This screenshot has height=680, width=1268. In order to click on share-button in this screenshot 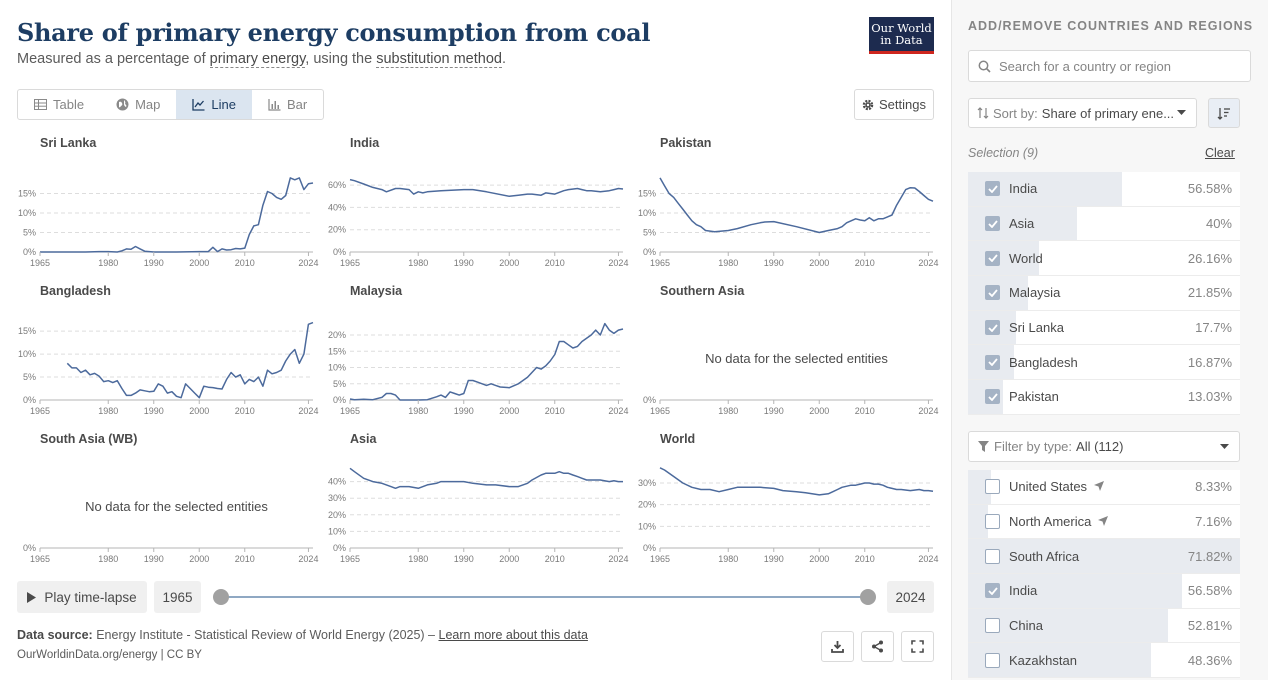, I will do `click(877, 646)`.